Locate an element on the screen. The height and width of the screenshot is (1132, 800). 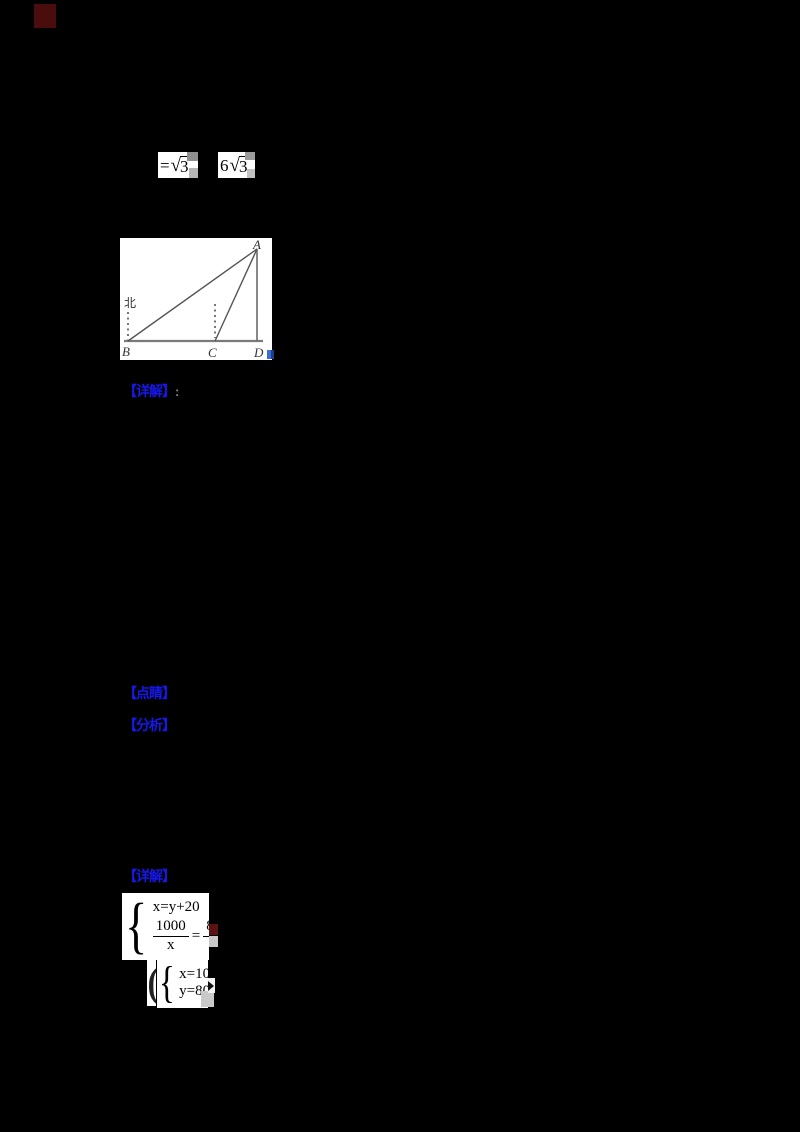
system1-line1: x=y+20 is located at coordinates (176, 907).